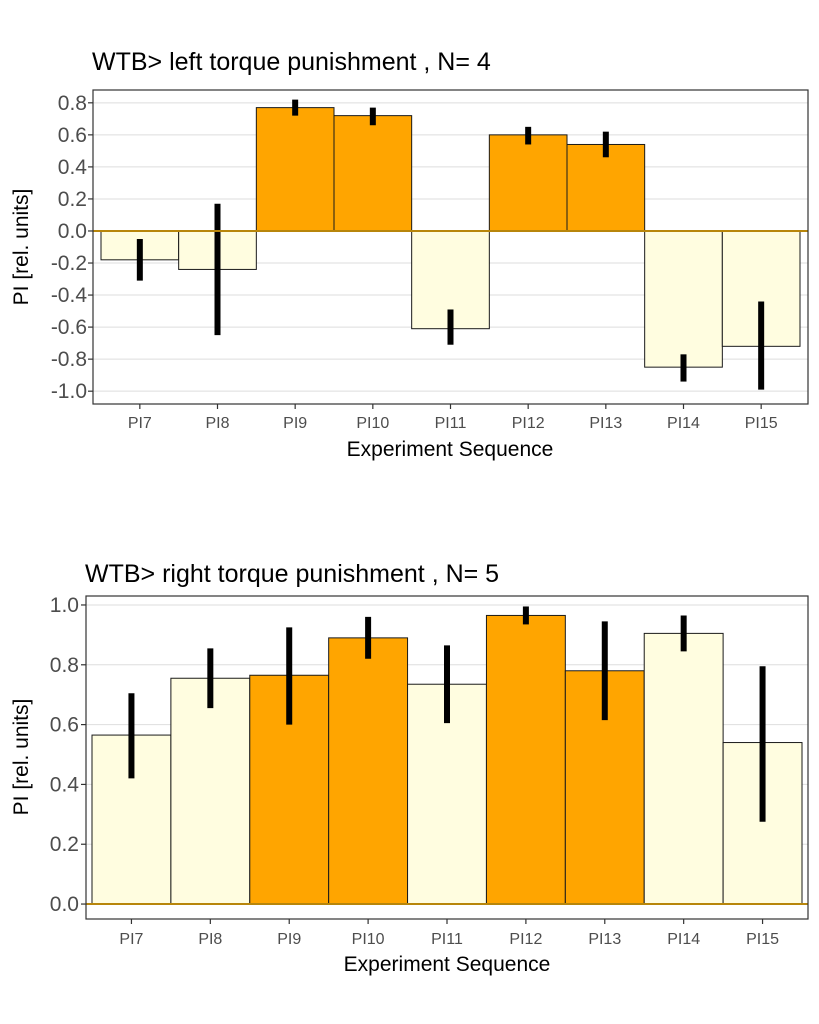 Image resolution: width=819 pixels, height=1024 pixels. I want to click on y-tick-label: -1.0, so click(69, 391).